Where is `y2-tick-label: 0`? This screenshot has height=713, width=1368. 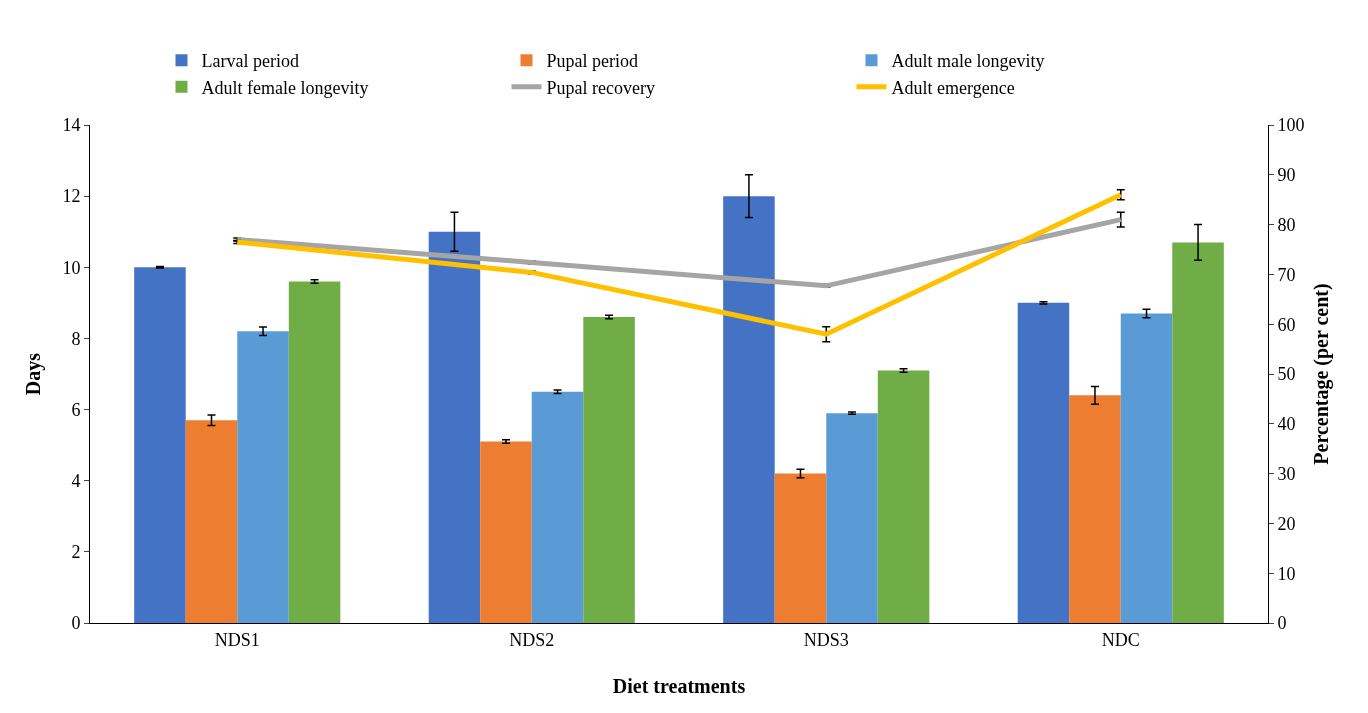 y2-tick-label: 0 is located at coordinates (1282, 623).